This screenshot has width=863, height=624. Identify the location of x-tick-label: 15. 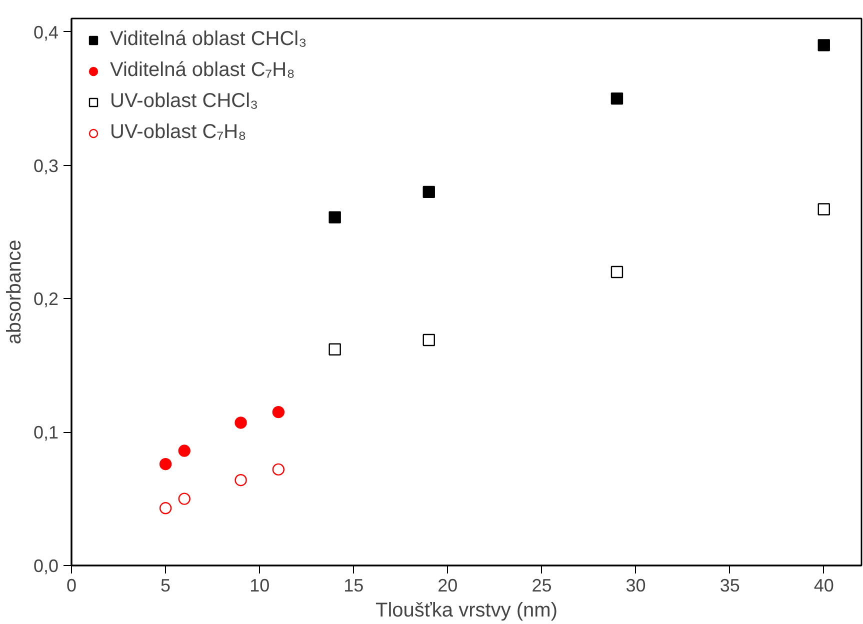
(354, 586).